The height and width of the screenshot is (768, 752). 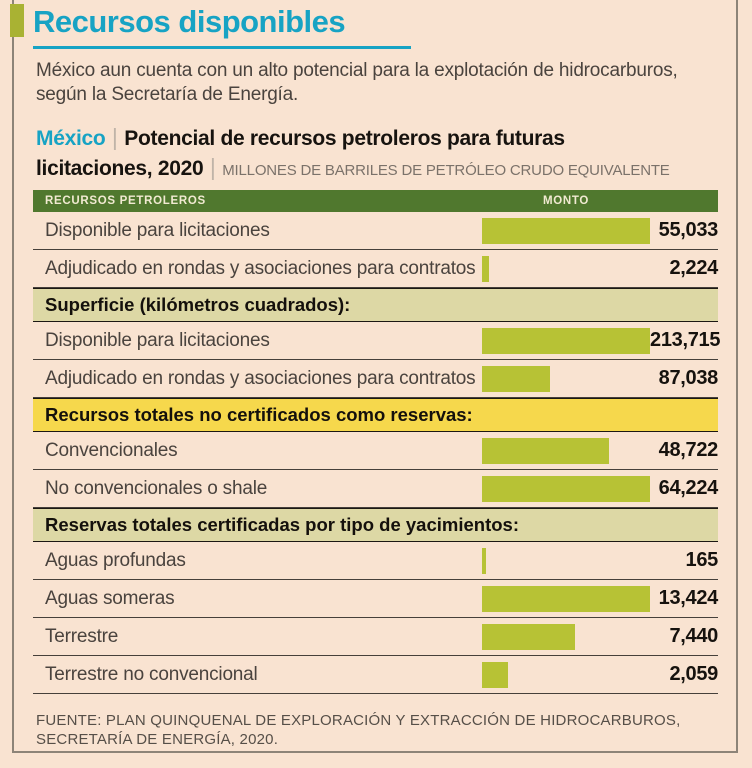 I want to click on row-value: 2,224, so click(x=693, y=268).